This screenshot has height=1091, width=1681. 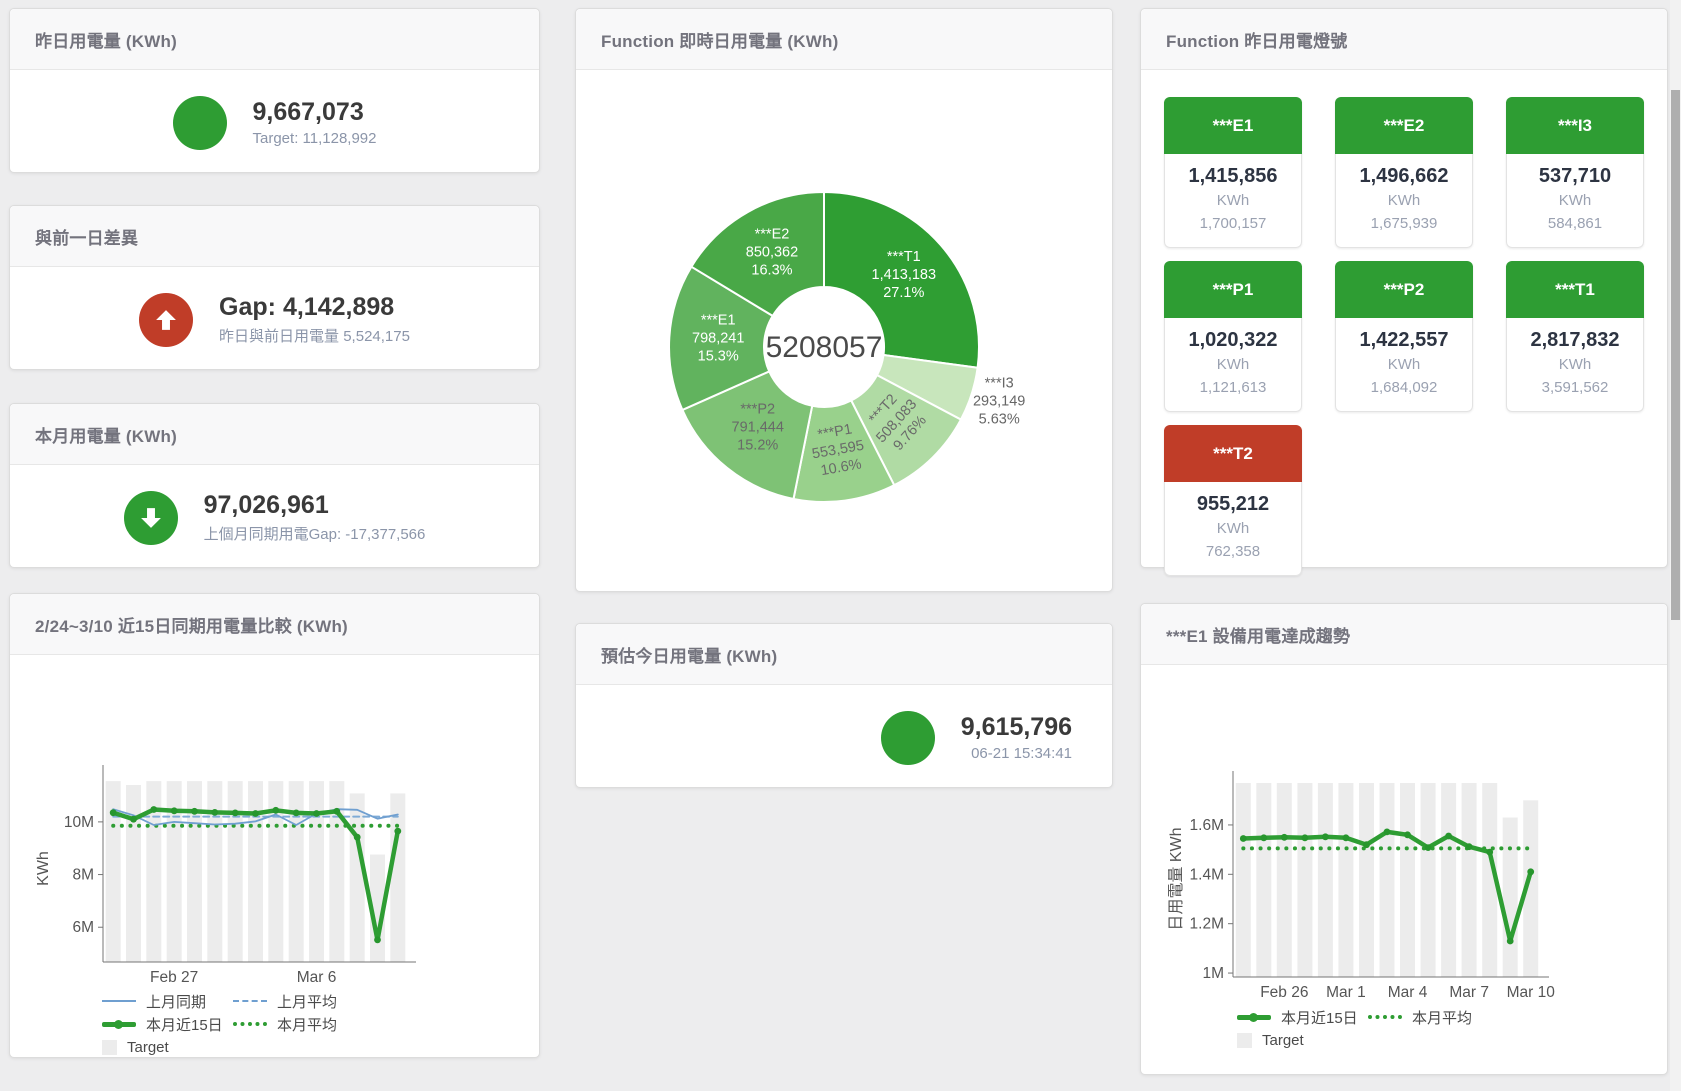 What do you see at coordinates (1016, 737) in the screenshot?
I see `stat-text: 9,615,796 06-21 15:34:41` at bounding box center [1016, 737].